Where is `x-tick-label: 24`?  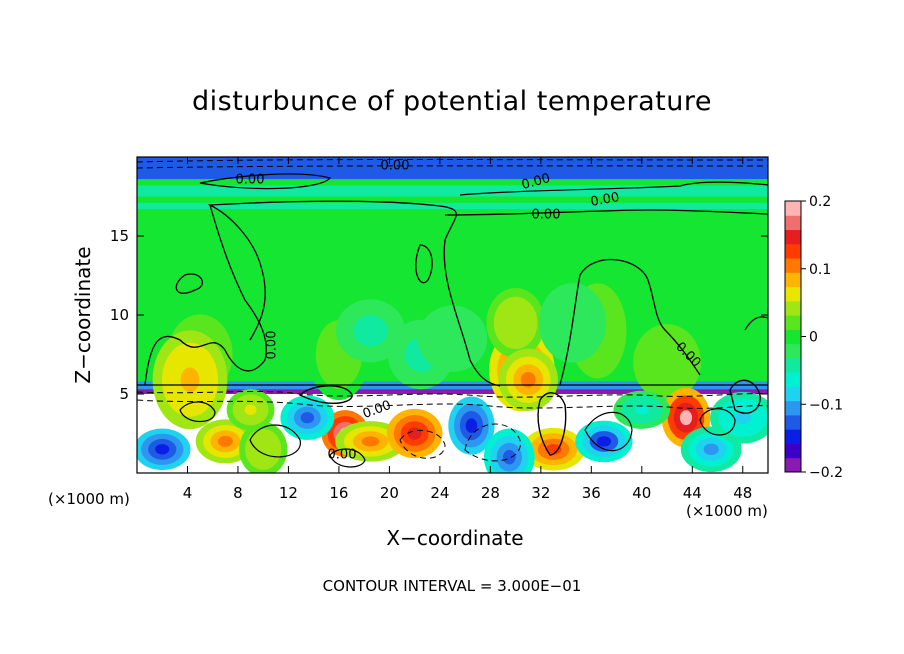
x-tick-label: 24 is located at coordinates (439, 493).